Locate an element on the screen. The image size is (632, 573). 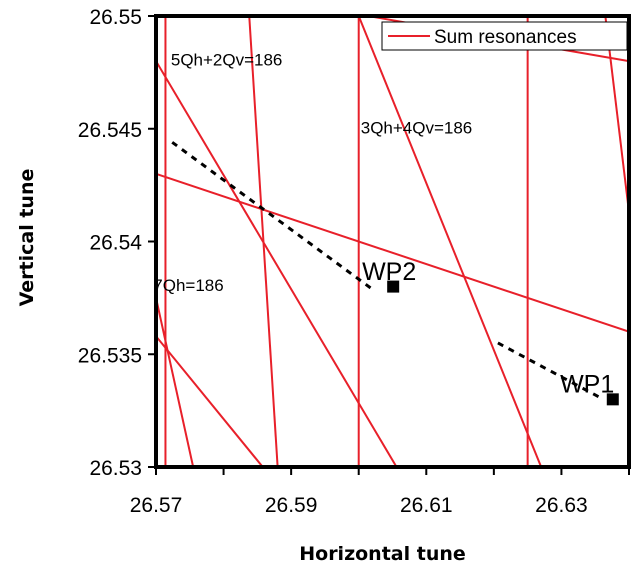
resonance-annotation-3: 7Qh=186 is located at coordinates (188, 285).